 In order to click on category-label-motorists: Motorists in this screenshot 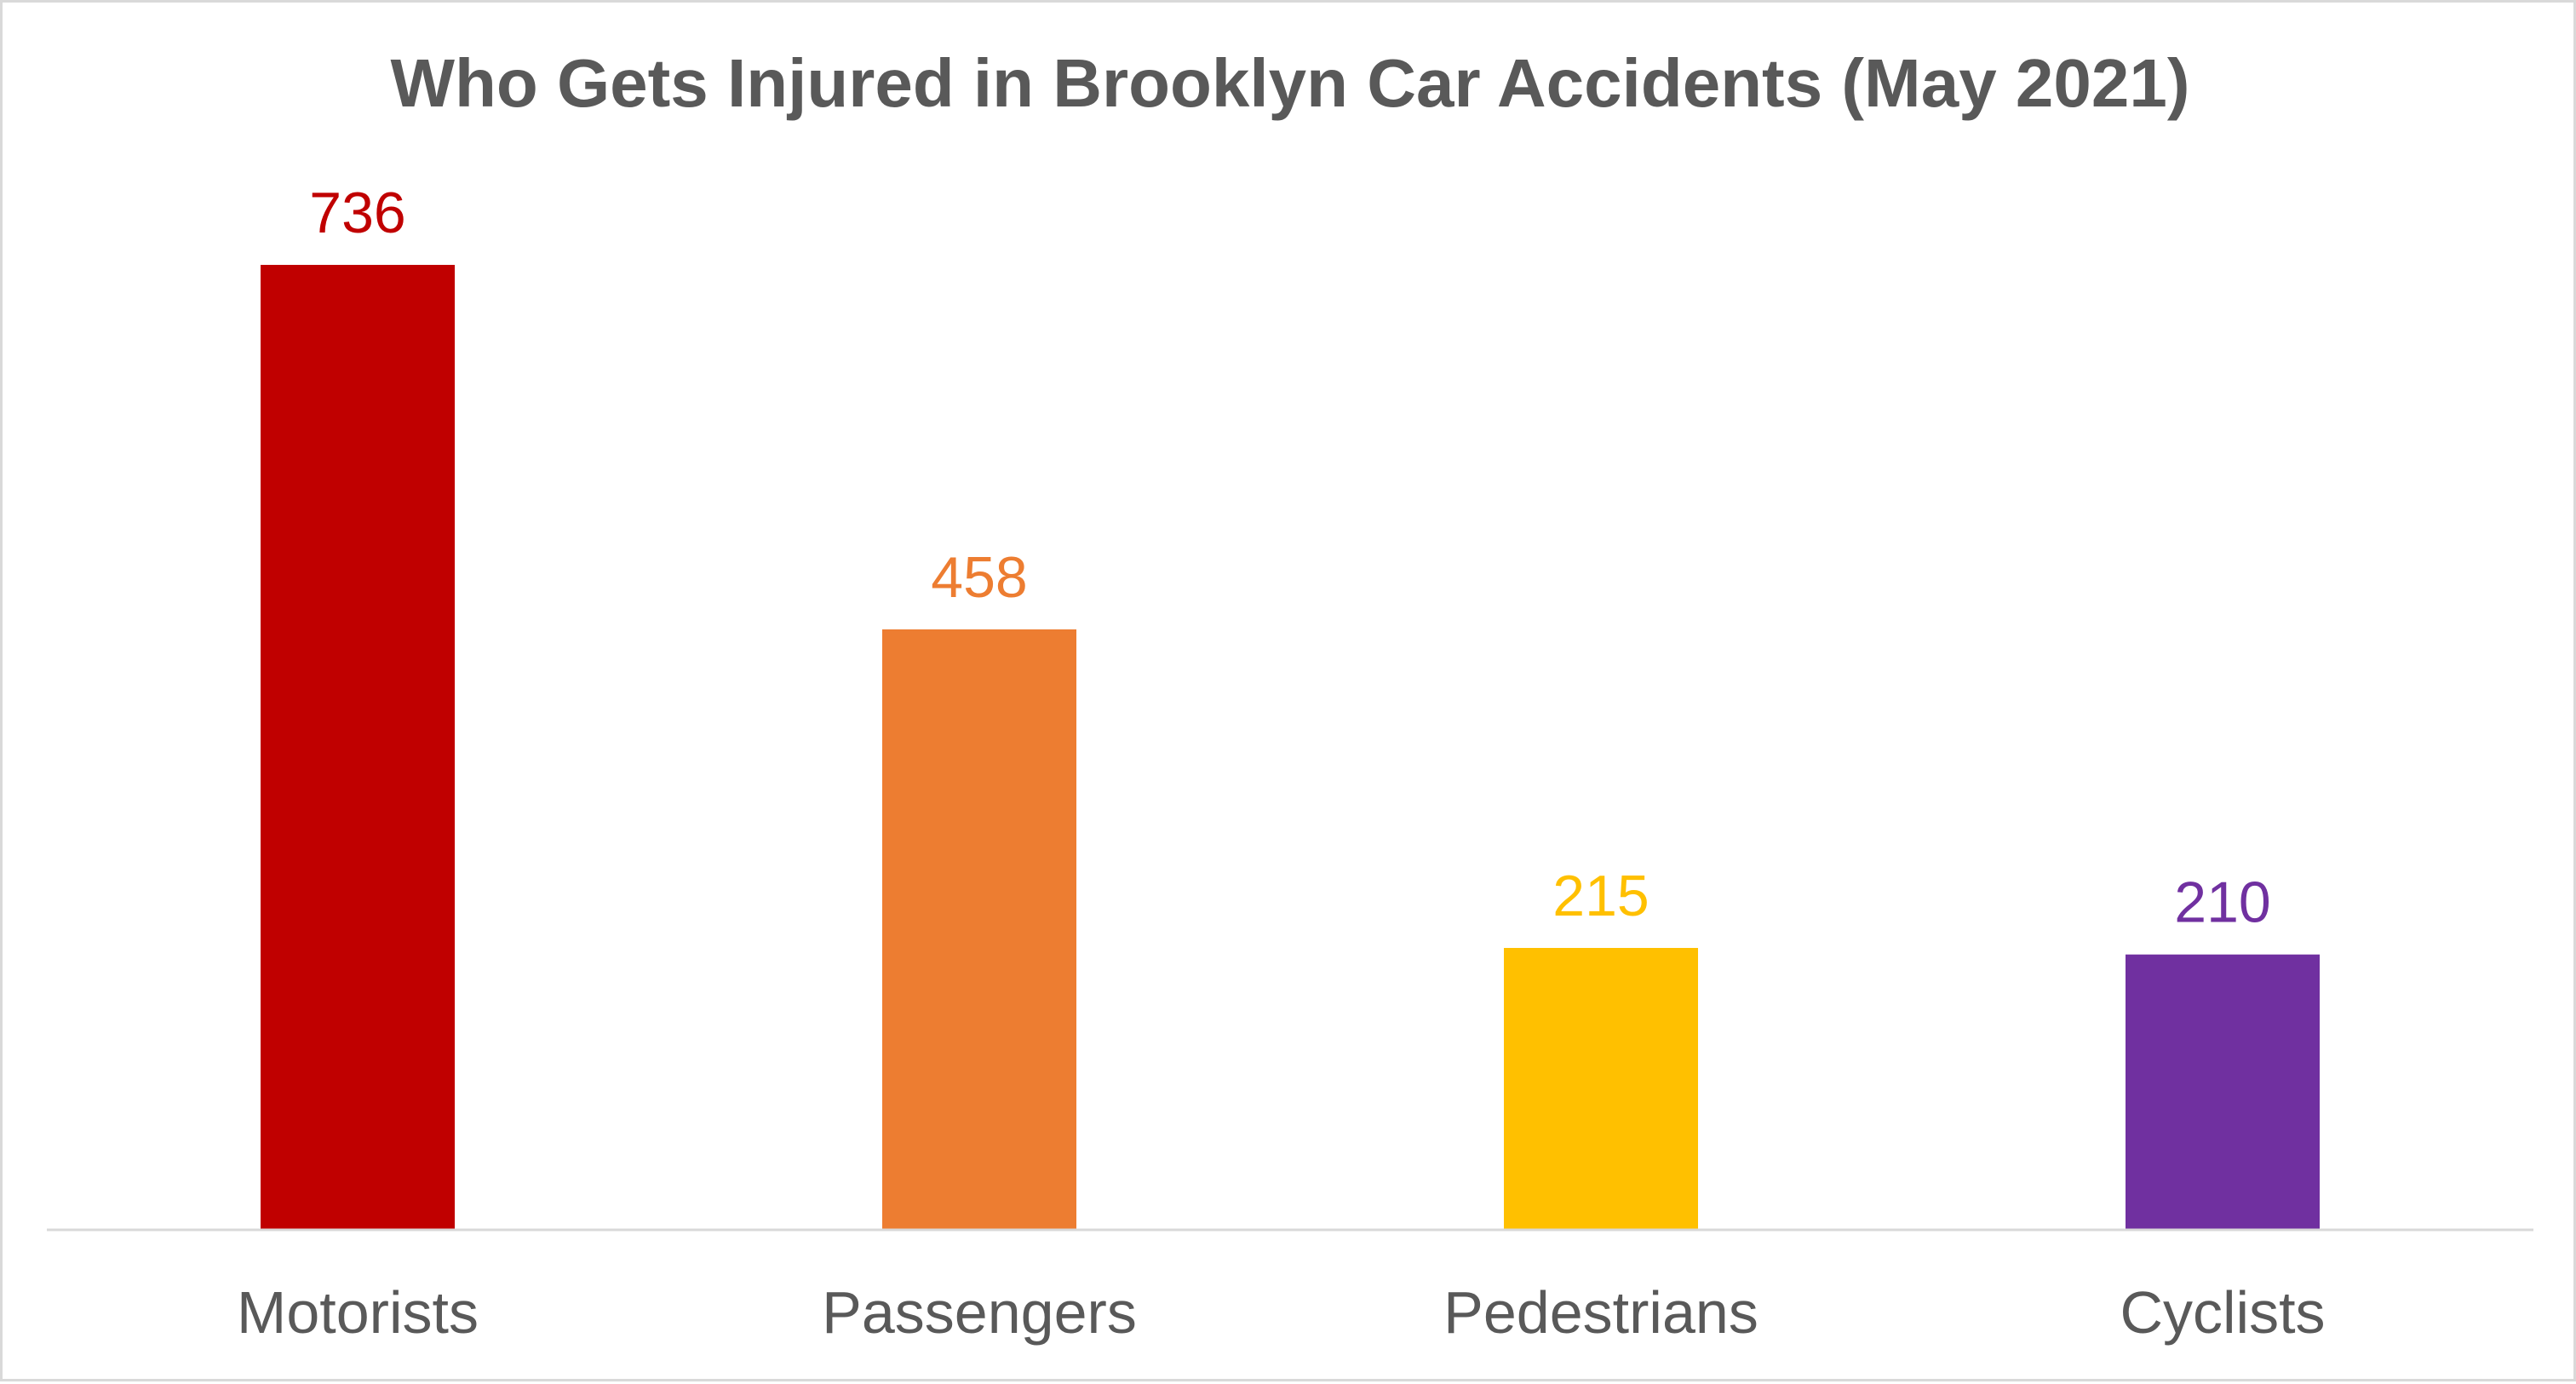, I will do `click(358, 1312)`.